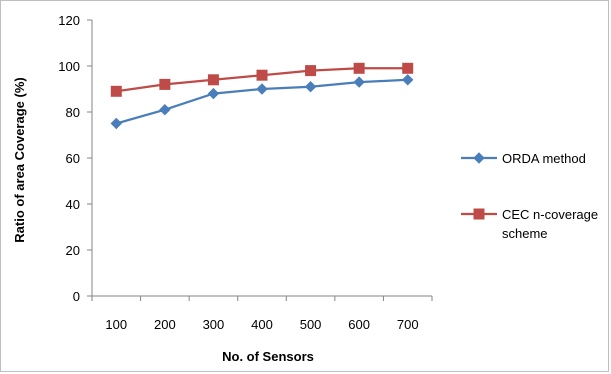 The width and height of the screenshot is (611, 374). What do you see at coordinates (262, 324) in the screenshot?
I see `x-tick-label: 400` at bounding box center [262, 324].